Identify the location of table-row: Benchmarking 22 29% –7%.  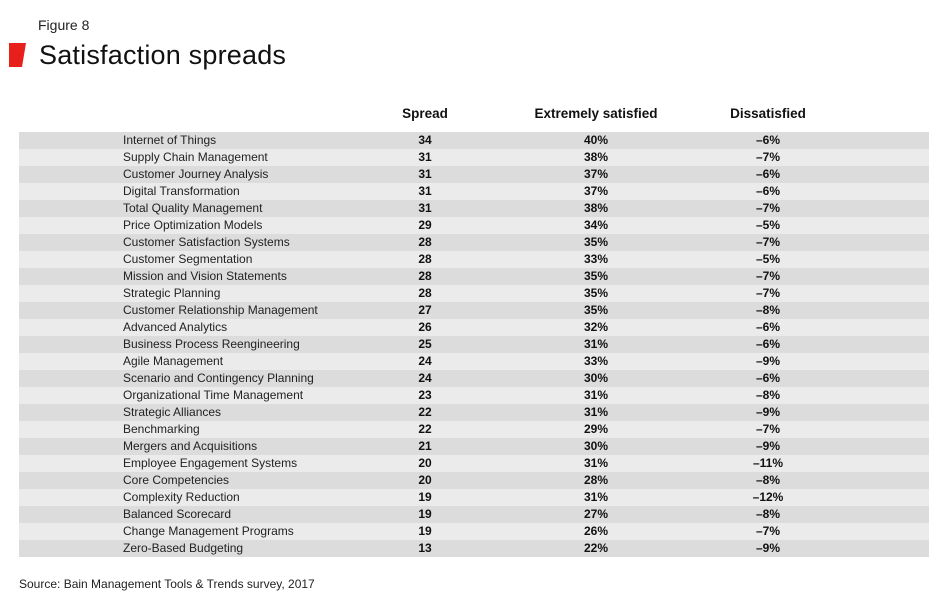
(474, 429).